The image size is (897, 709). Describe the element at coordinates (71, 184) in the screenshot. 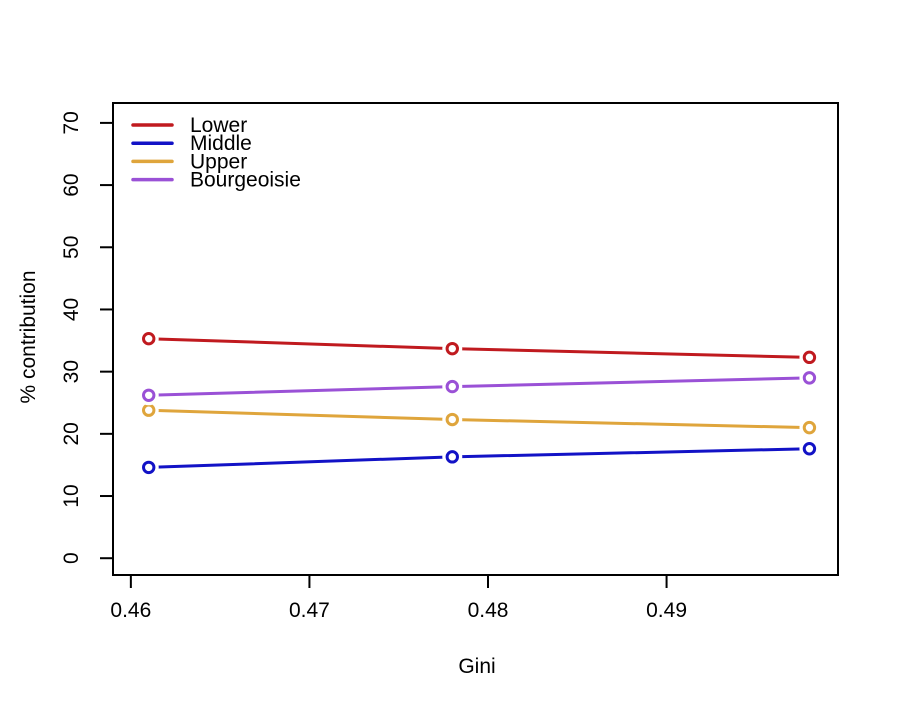

I see `y-tick-label: 60` at that location.